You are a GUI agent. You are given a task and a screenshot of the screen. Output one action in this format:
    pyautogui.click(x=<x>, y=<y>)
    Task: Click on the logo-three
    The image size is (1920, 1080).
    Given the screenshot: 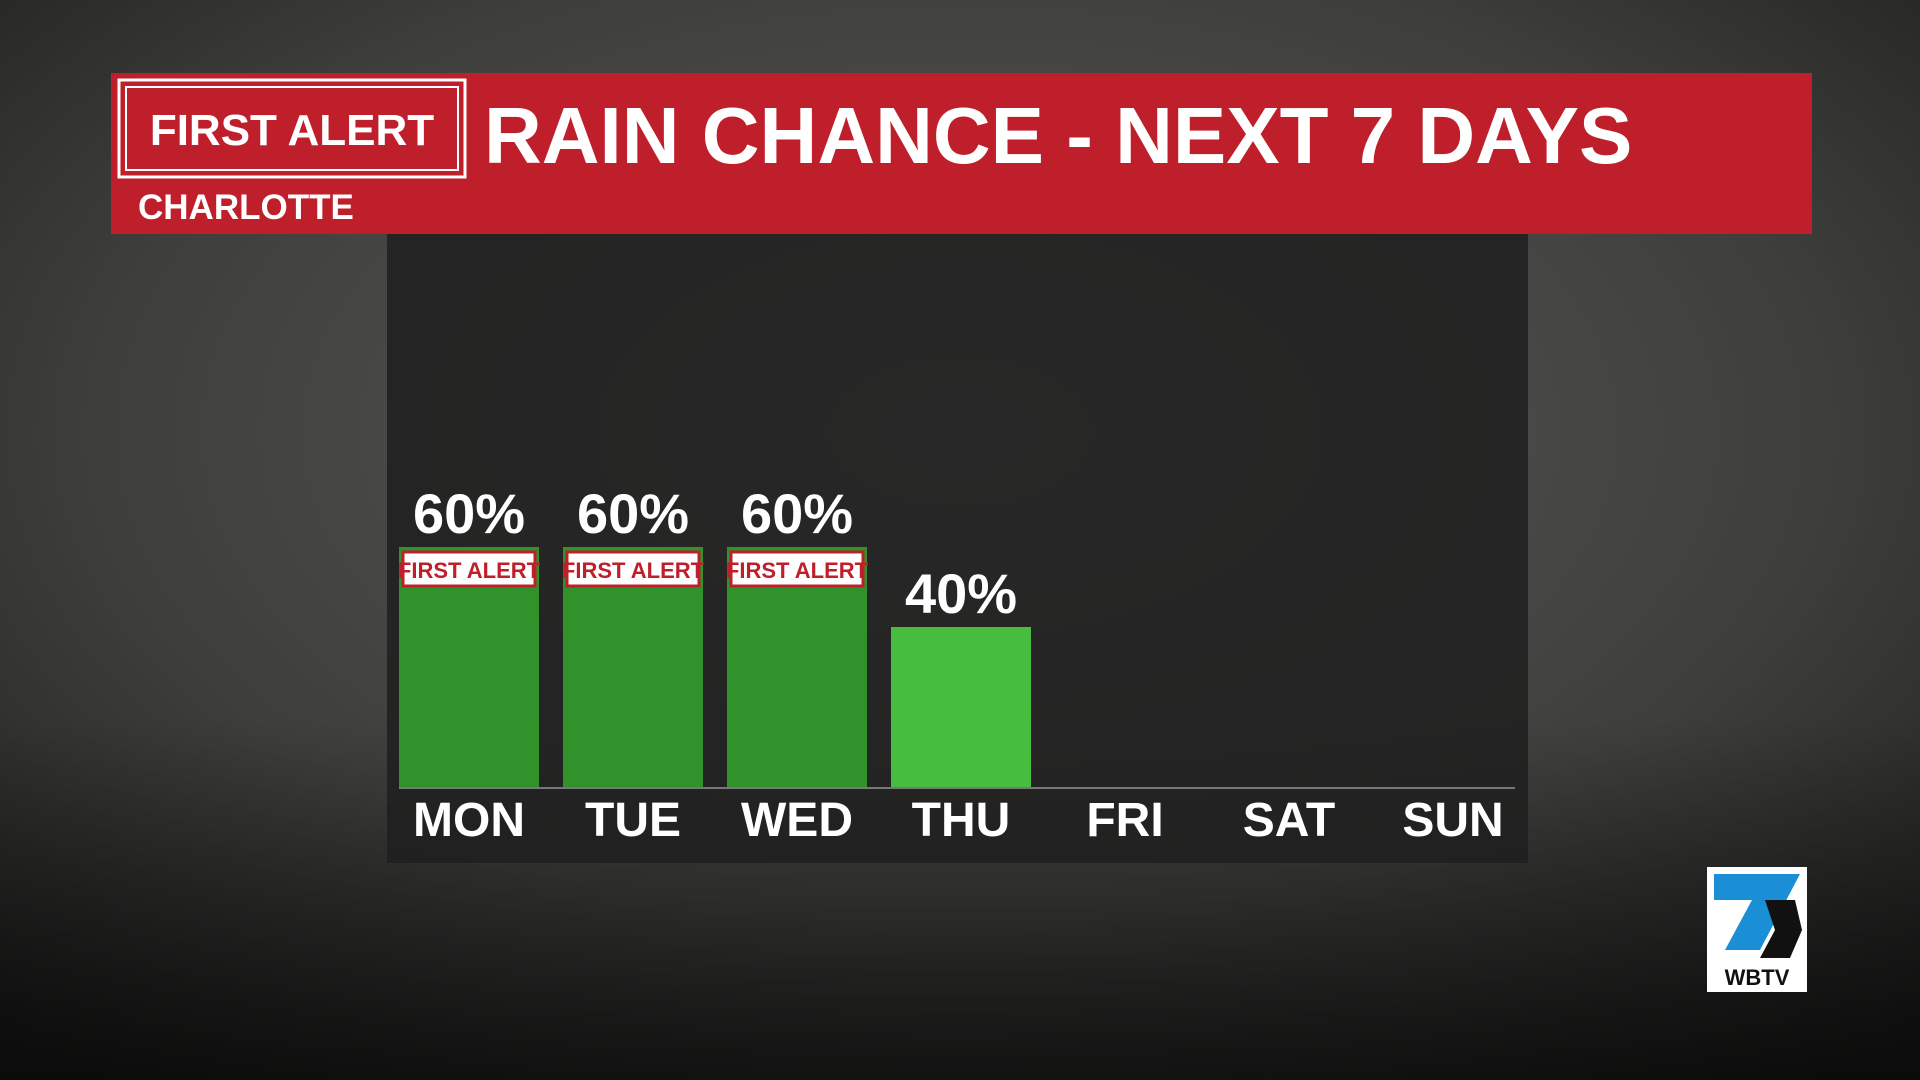 What is the action you would take?
    pyautogui.click(x=1781, y=929)
    